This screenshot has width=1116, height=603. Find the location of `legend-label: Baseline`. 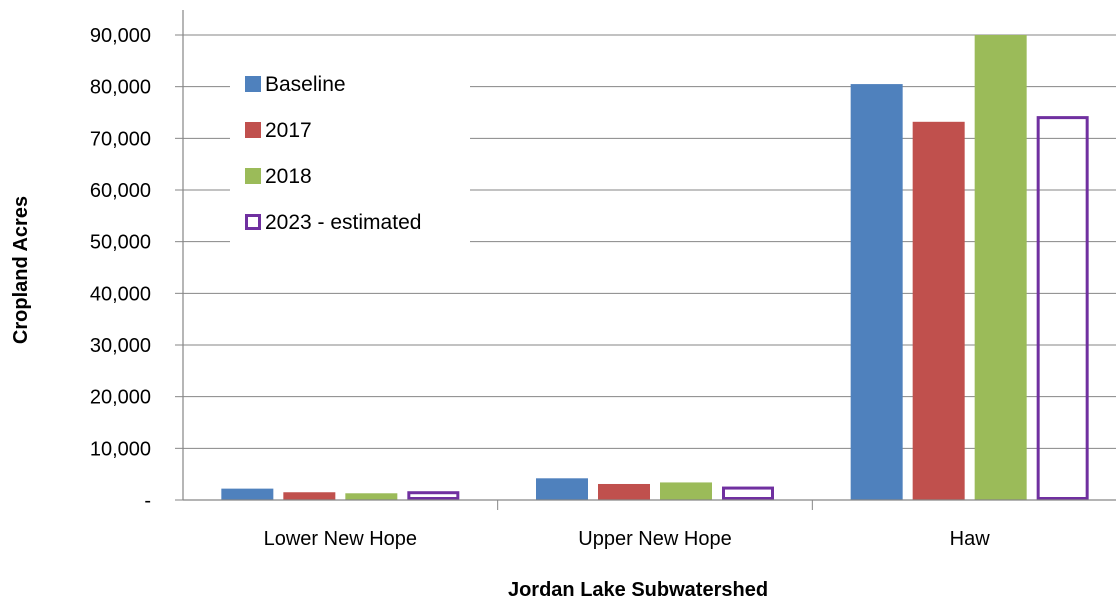

legend-label: Baseline is located at coordinates (305, 84).